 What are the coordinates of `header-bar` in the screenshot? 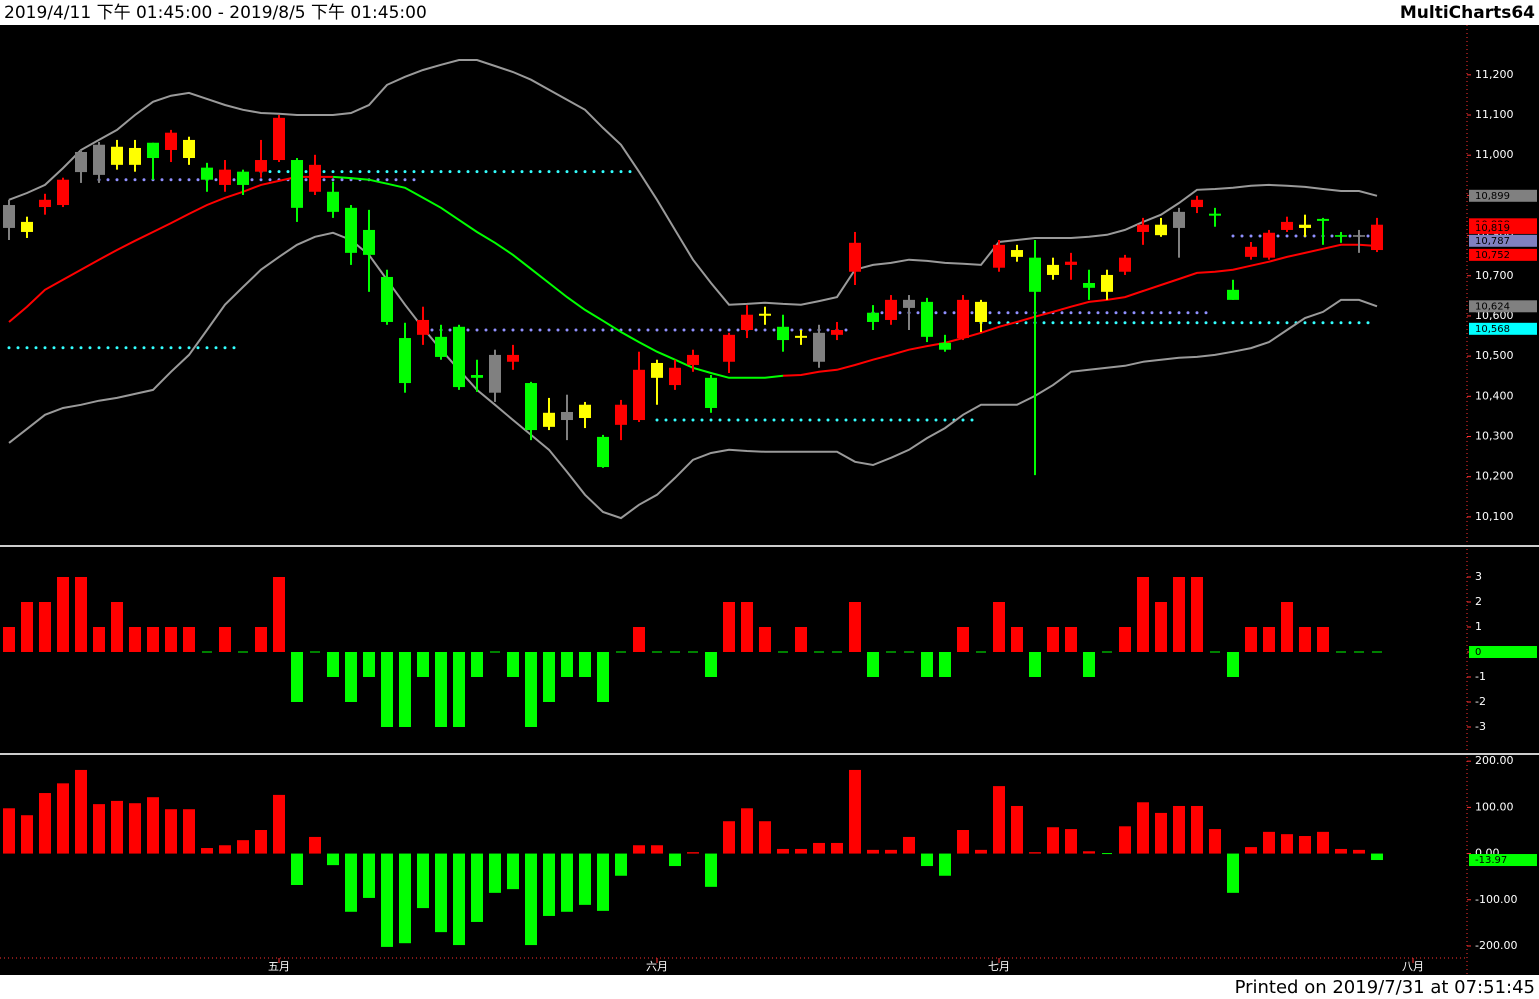 It's located at (769, 12).